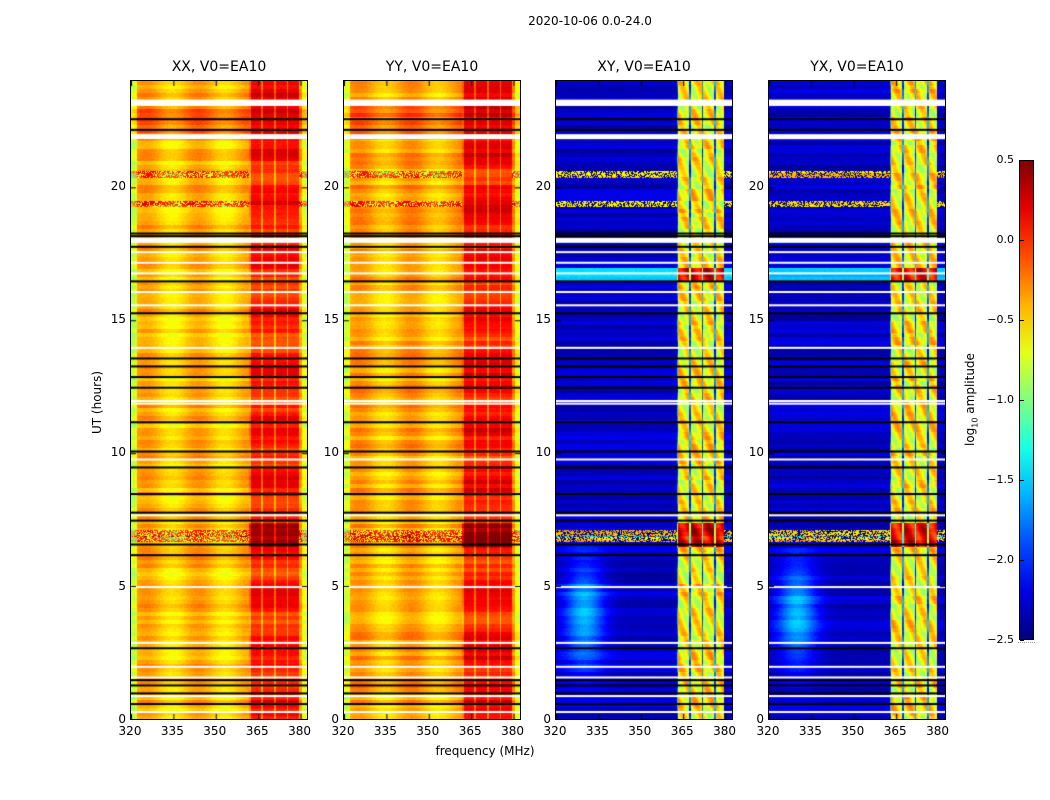 The image size is (1050, 800). I want to click on panel-title-yy: YY, V0=EA10, so click(432, 67).